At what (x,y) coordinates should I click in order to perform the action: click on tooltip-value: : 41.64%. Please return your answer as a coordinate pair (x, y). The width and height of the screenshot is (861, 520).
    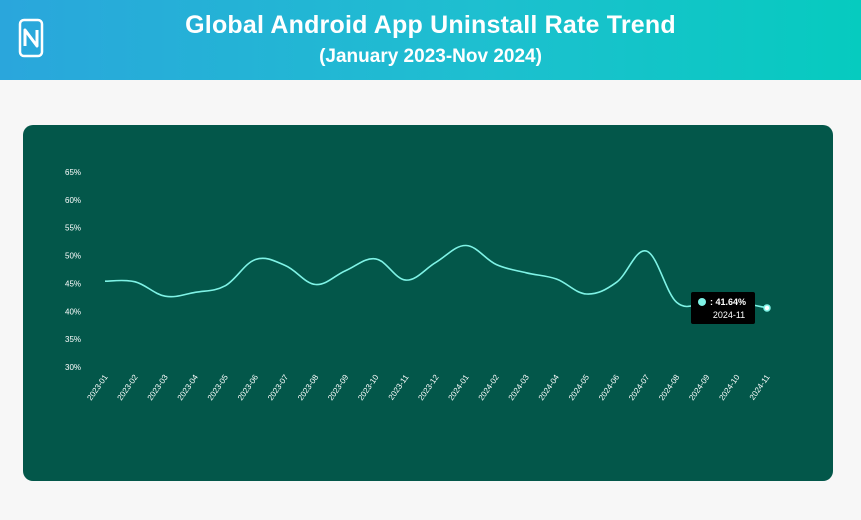
    Looking at the image, I should click on (728, 302).